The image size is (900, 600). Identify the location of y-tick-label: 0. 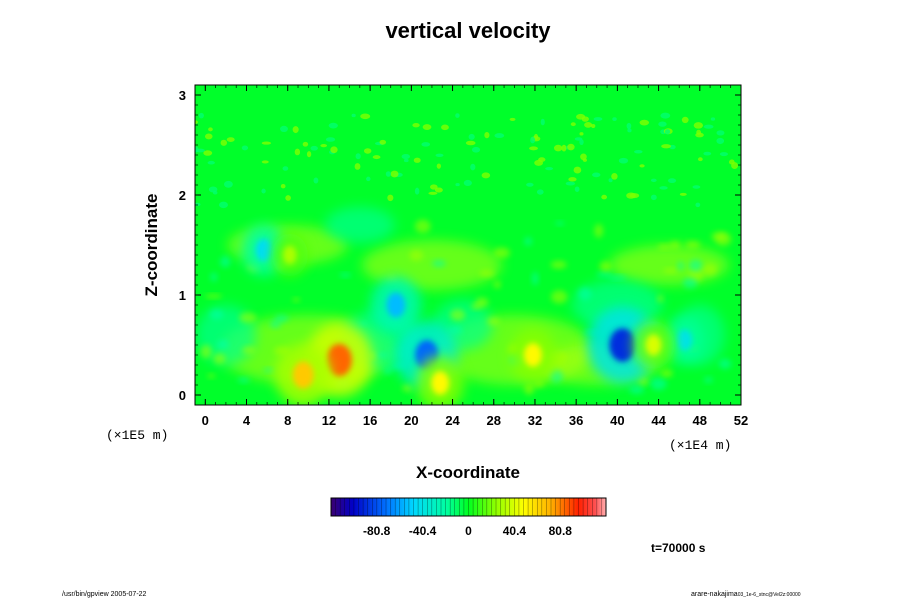
(182, 395).